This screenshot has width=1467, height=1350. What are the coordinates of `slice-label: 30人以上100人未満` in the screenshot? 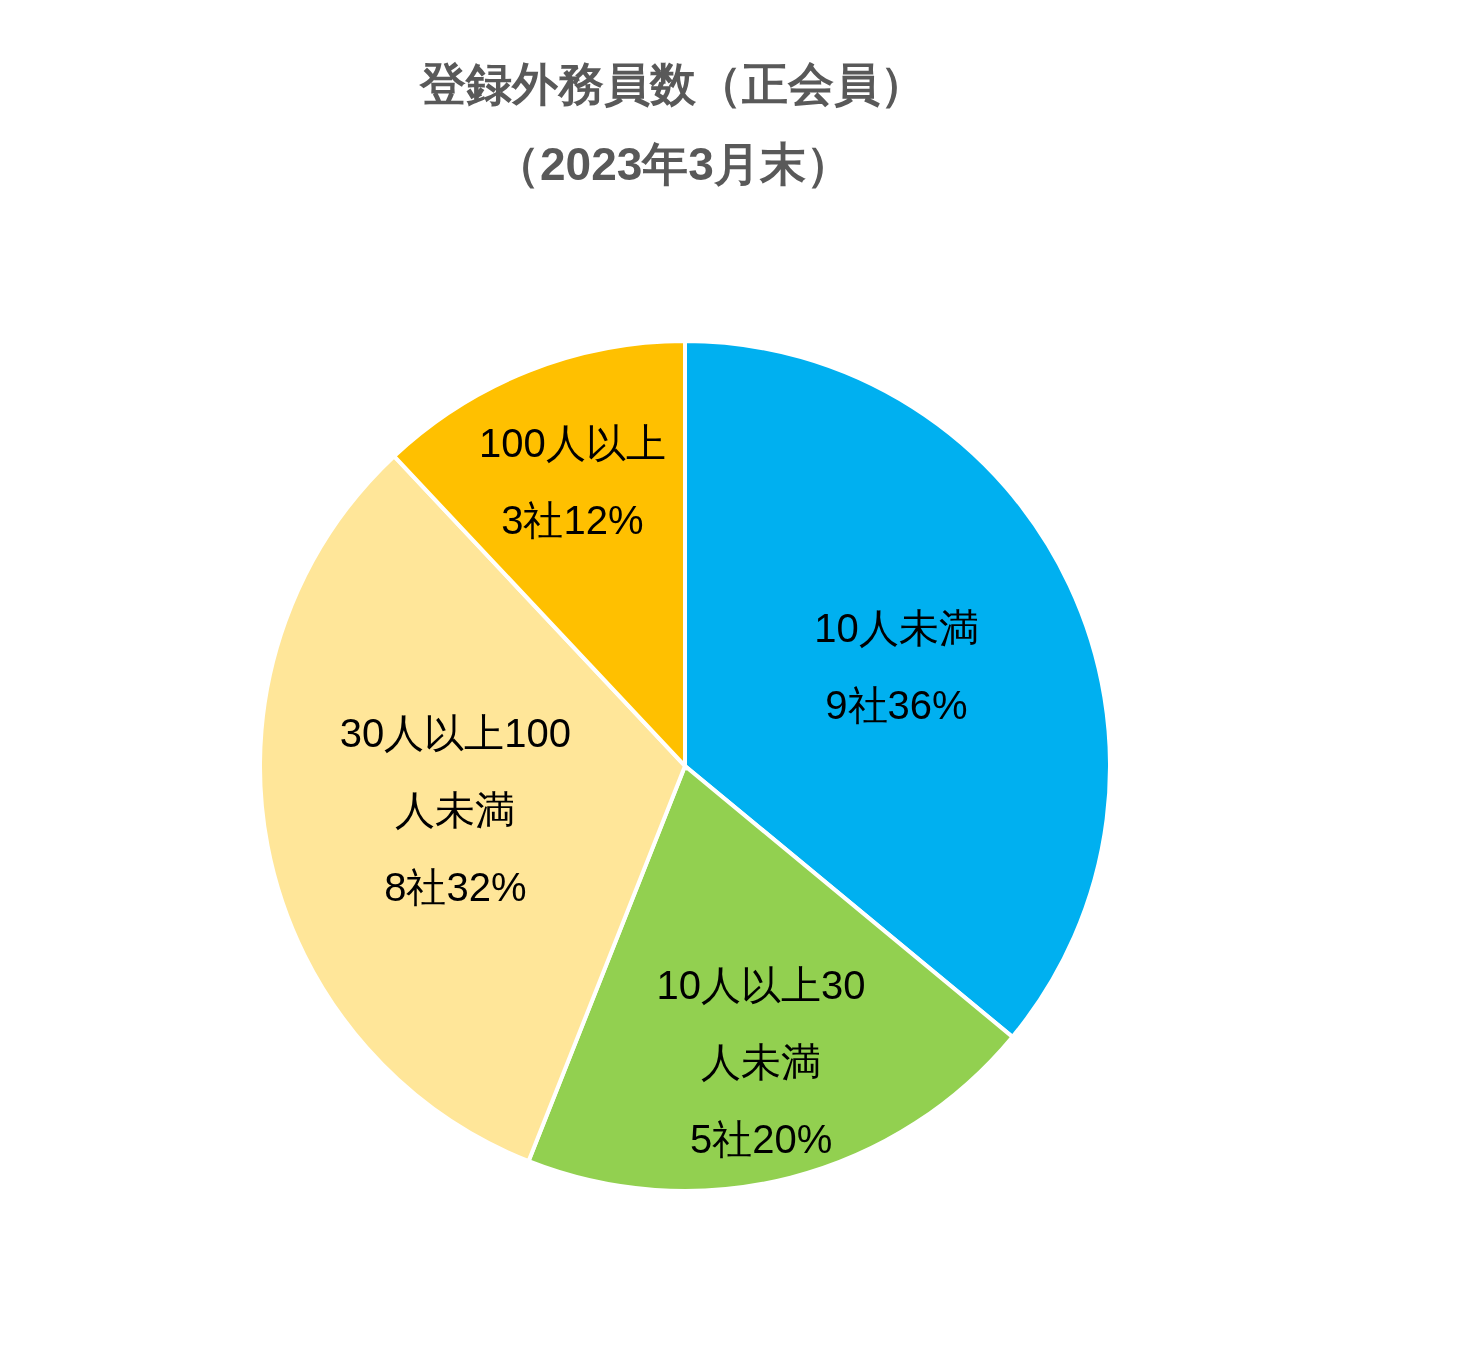 It's located at (455, 771).